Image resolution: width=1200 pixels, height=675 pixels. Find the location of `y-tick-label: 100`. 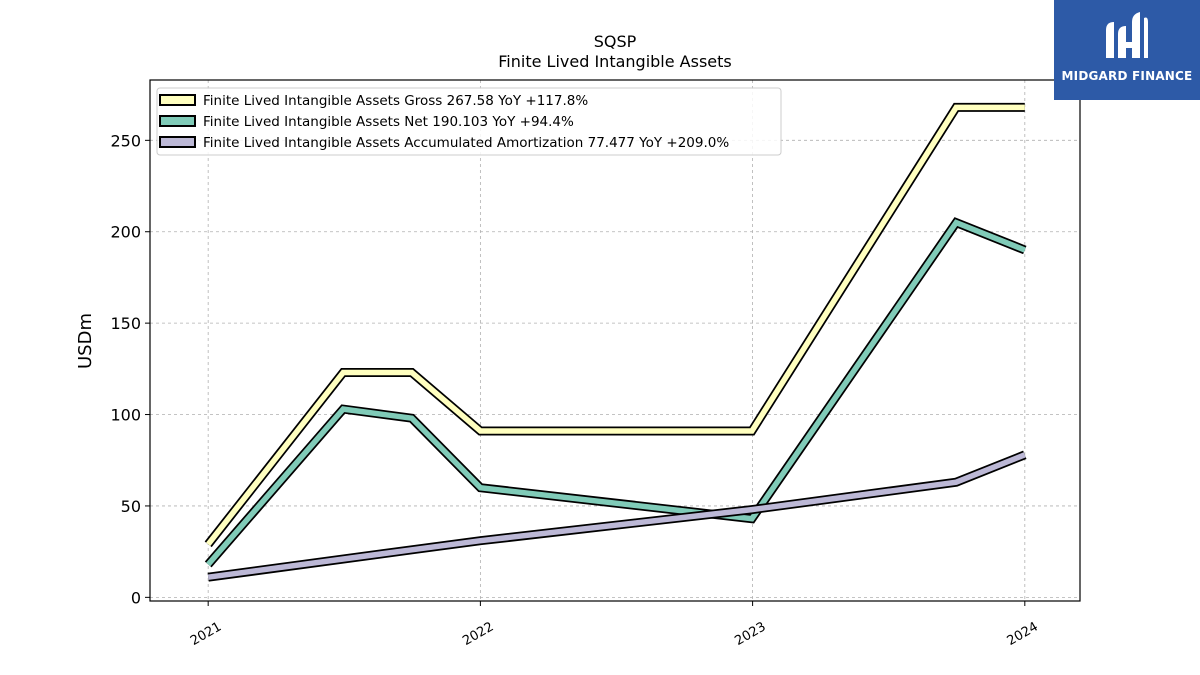

y-tick-label: 100 is located at coordinates (125, 415).